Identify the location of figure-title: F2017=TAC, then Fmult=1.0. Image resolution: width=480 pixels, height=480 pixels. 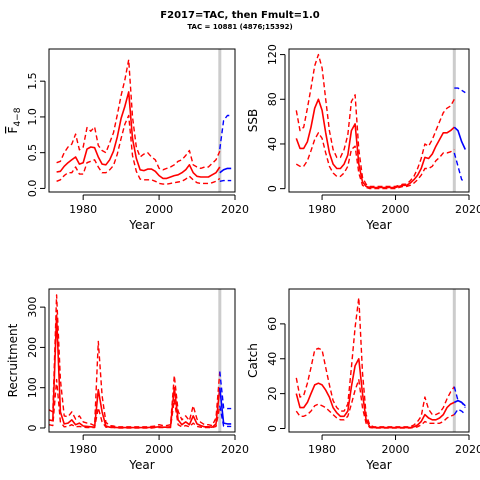
(240, 15).